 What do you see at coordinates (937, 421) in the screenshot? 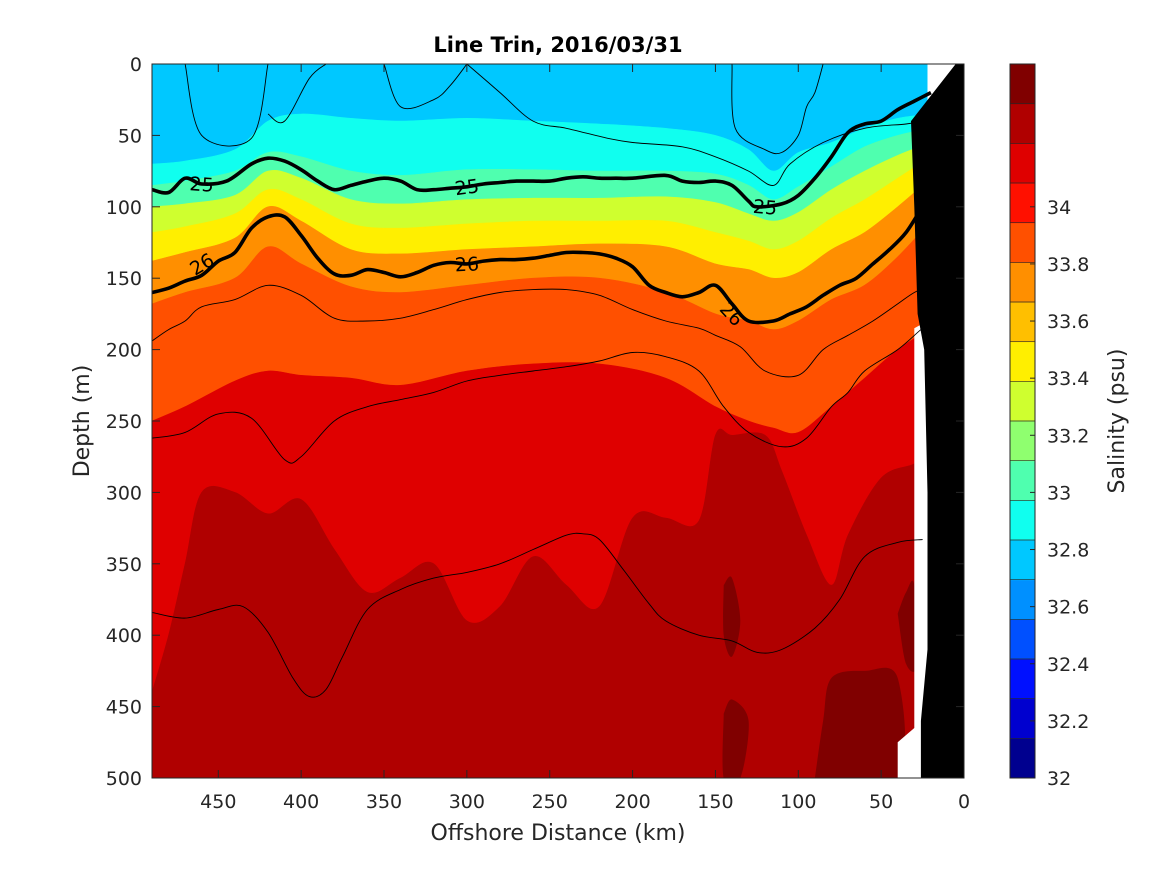
I see `seafloor-region` at bounding box center [937, 421].